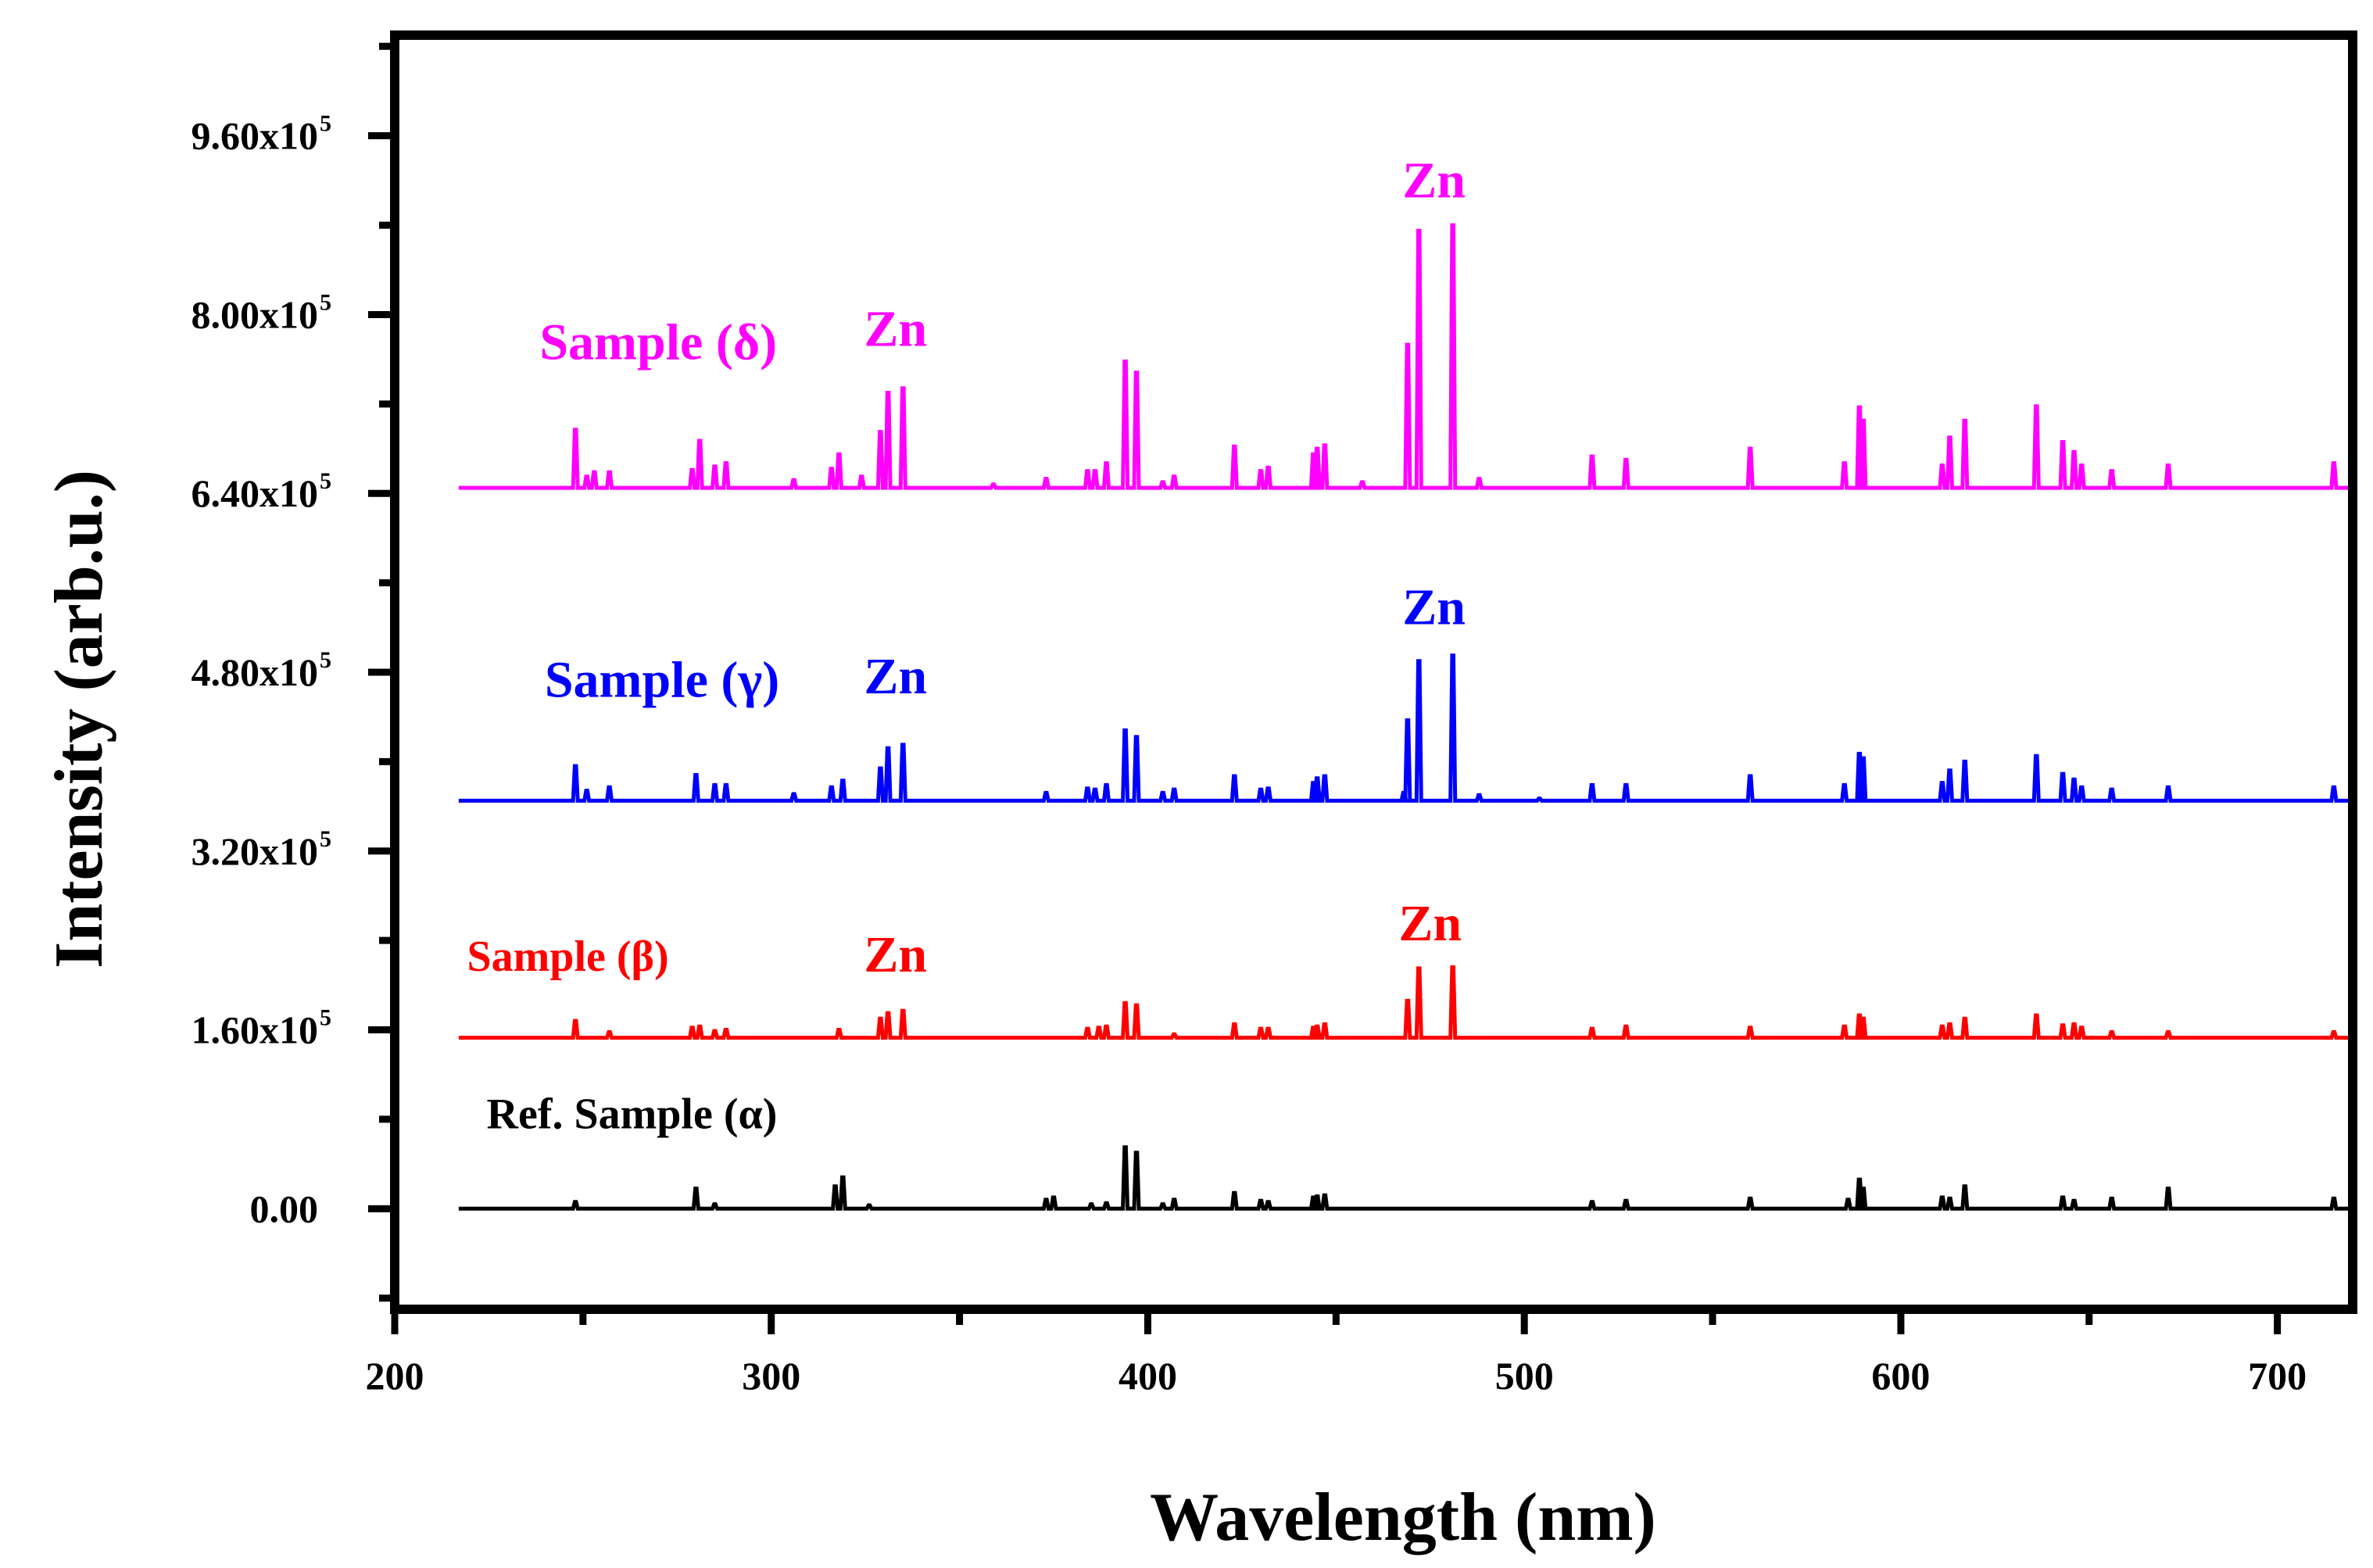  Describe the element at coordinates (255, 493) in the screenshot. I see `y-tick-label: 6.40x10` at that location.